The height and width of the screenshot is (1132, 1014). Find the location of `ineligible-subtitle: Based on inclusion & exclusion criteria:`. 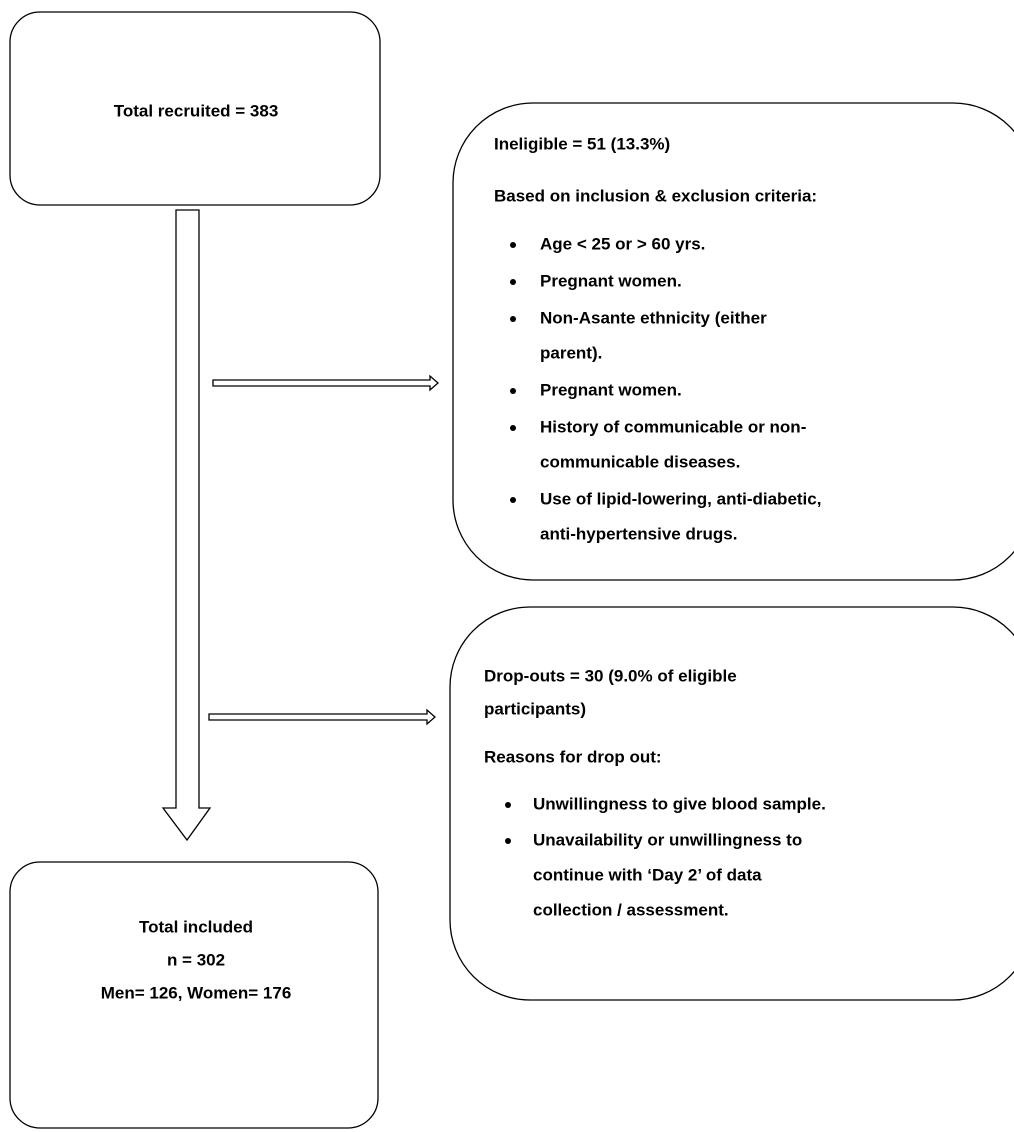

ineligible-subtitle: Based on inclusion & exclusion criteria: is located at coordinates (655, 195).